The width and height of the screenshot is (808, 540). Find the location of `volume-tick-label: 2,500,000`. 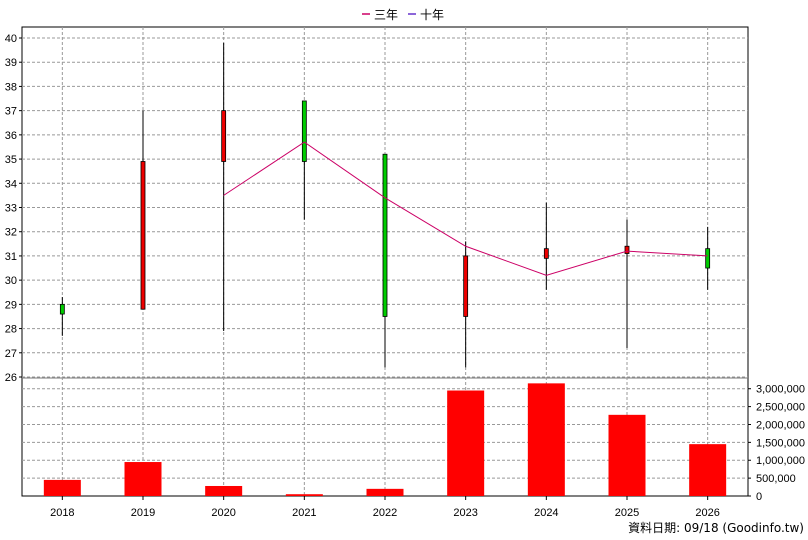

volume-tick-label: 2,500,000 is located at coordinates (780, 408).